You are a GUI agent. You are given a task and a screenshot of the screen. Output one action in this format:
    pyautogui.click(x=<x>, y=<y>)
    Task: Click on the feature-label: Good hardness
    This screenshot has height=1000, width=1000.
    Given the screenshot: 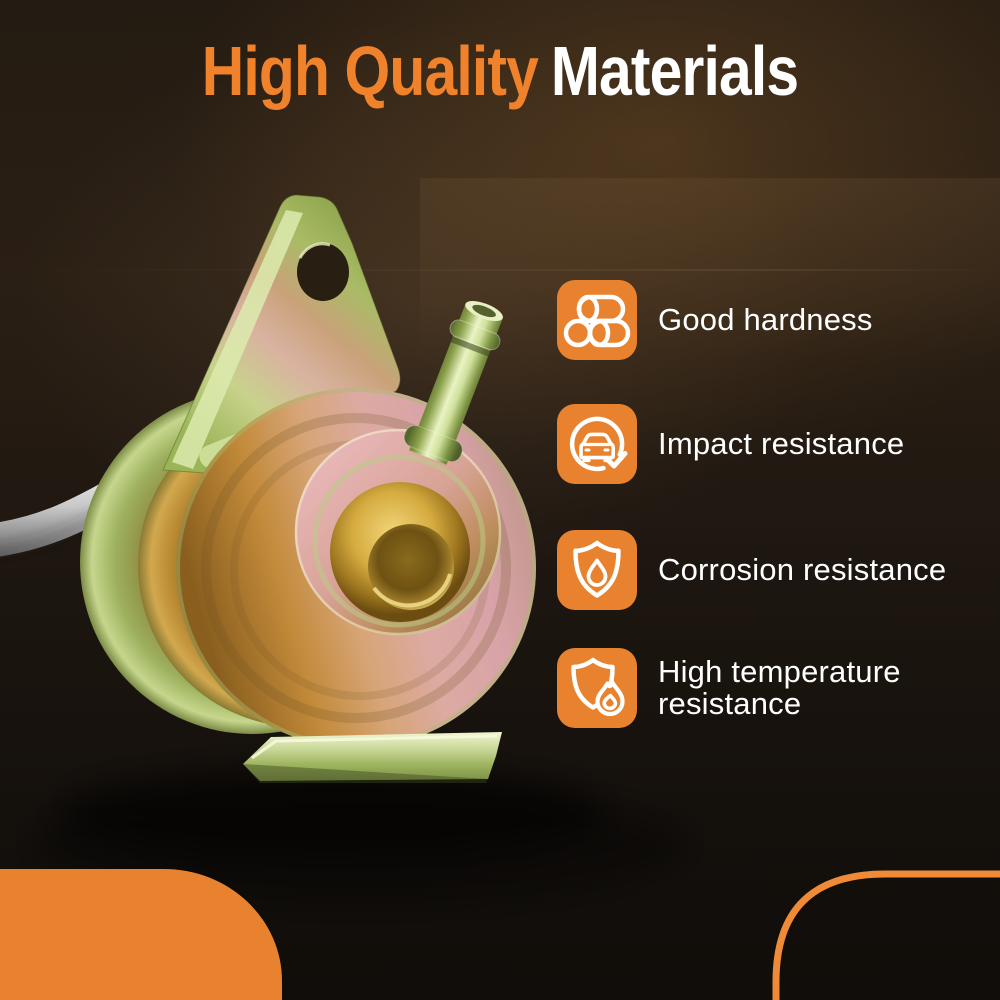 What is the action you would take?
    pyautogui.click(x=765, y=320)
    